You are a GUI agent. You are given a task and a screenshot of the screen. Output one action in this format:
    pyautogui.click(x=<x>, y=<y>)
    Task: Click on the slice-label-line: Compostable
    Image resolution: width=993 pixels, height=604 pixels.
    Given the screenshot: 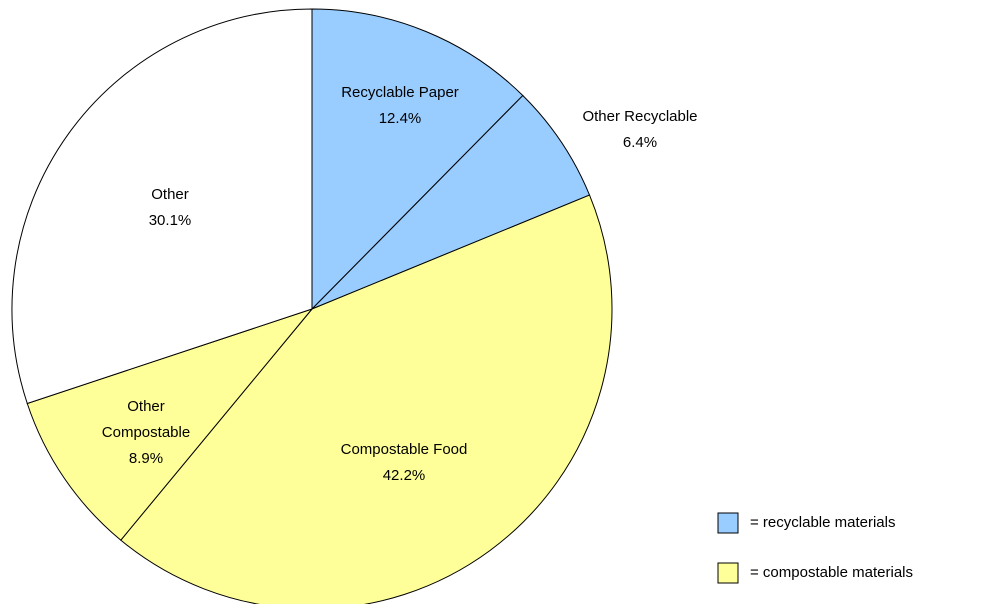 What is the action you would take?
    pyautogui.click(x=146, y=432)
    